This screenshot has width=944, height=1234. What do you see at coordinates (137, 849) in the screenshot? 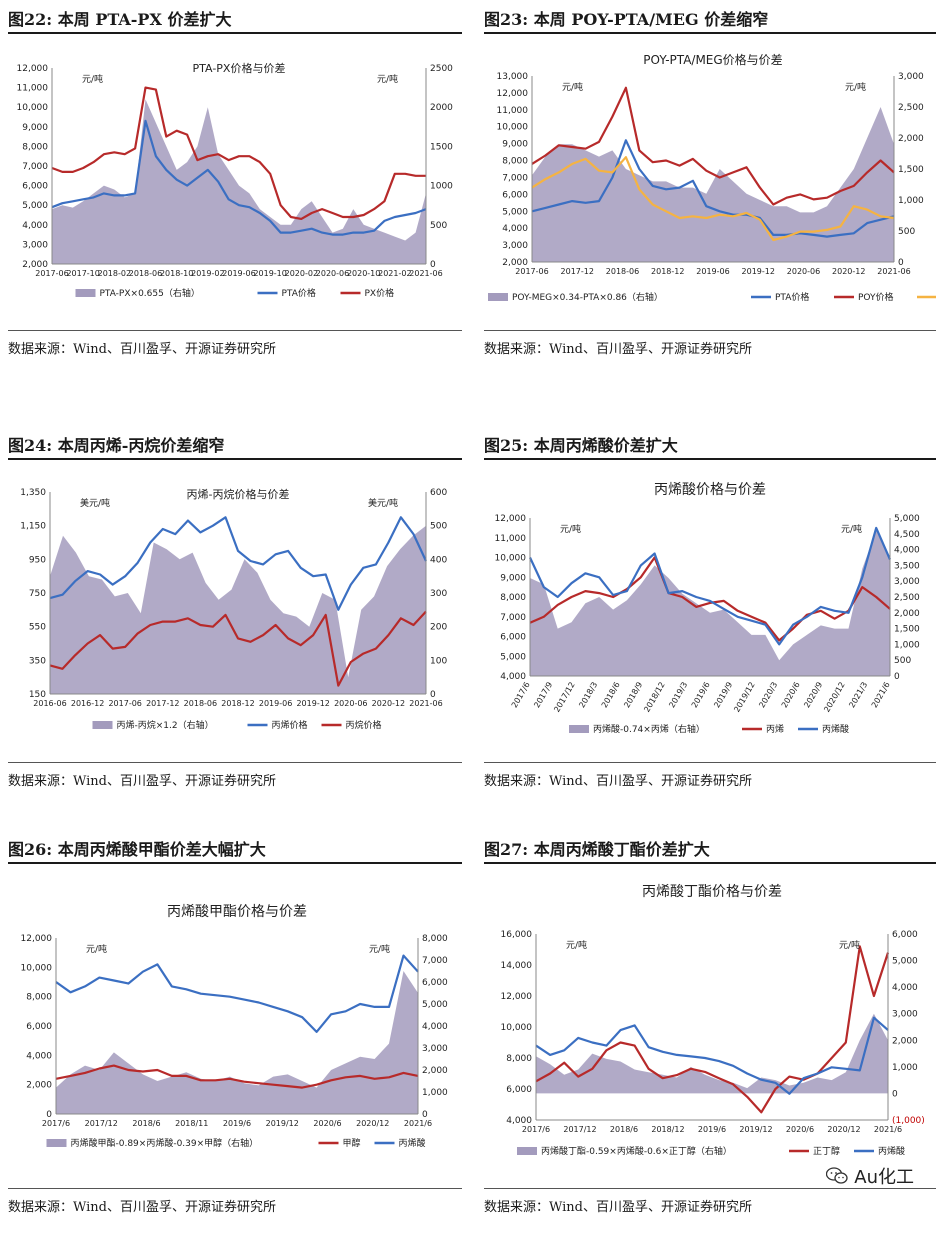
I see `figure-title: 图26: 本周丙烯酸甲酯价差大幅扩大` at bounding box center [137, 849].